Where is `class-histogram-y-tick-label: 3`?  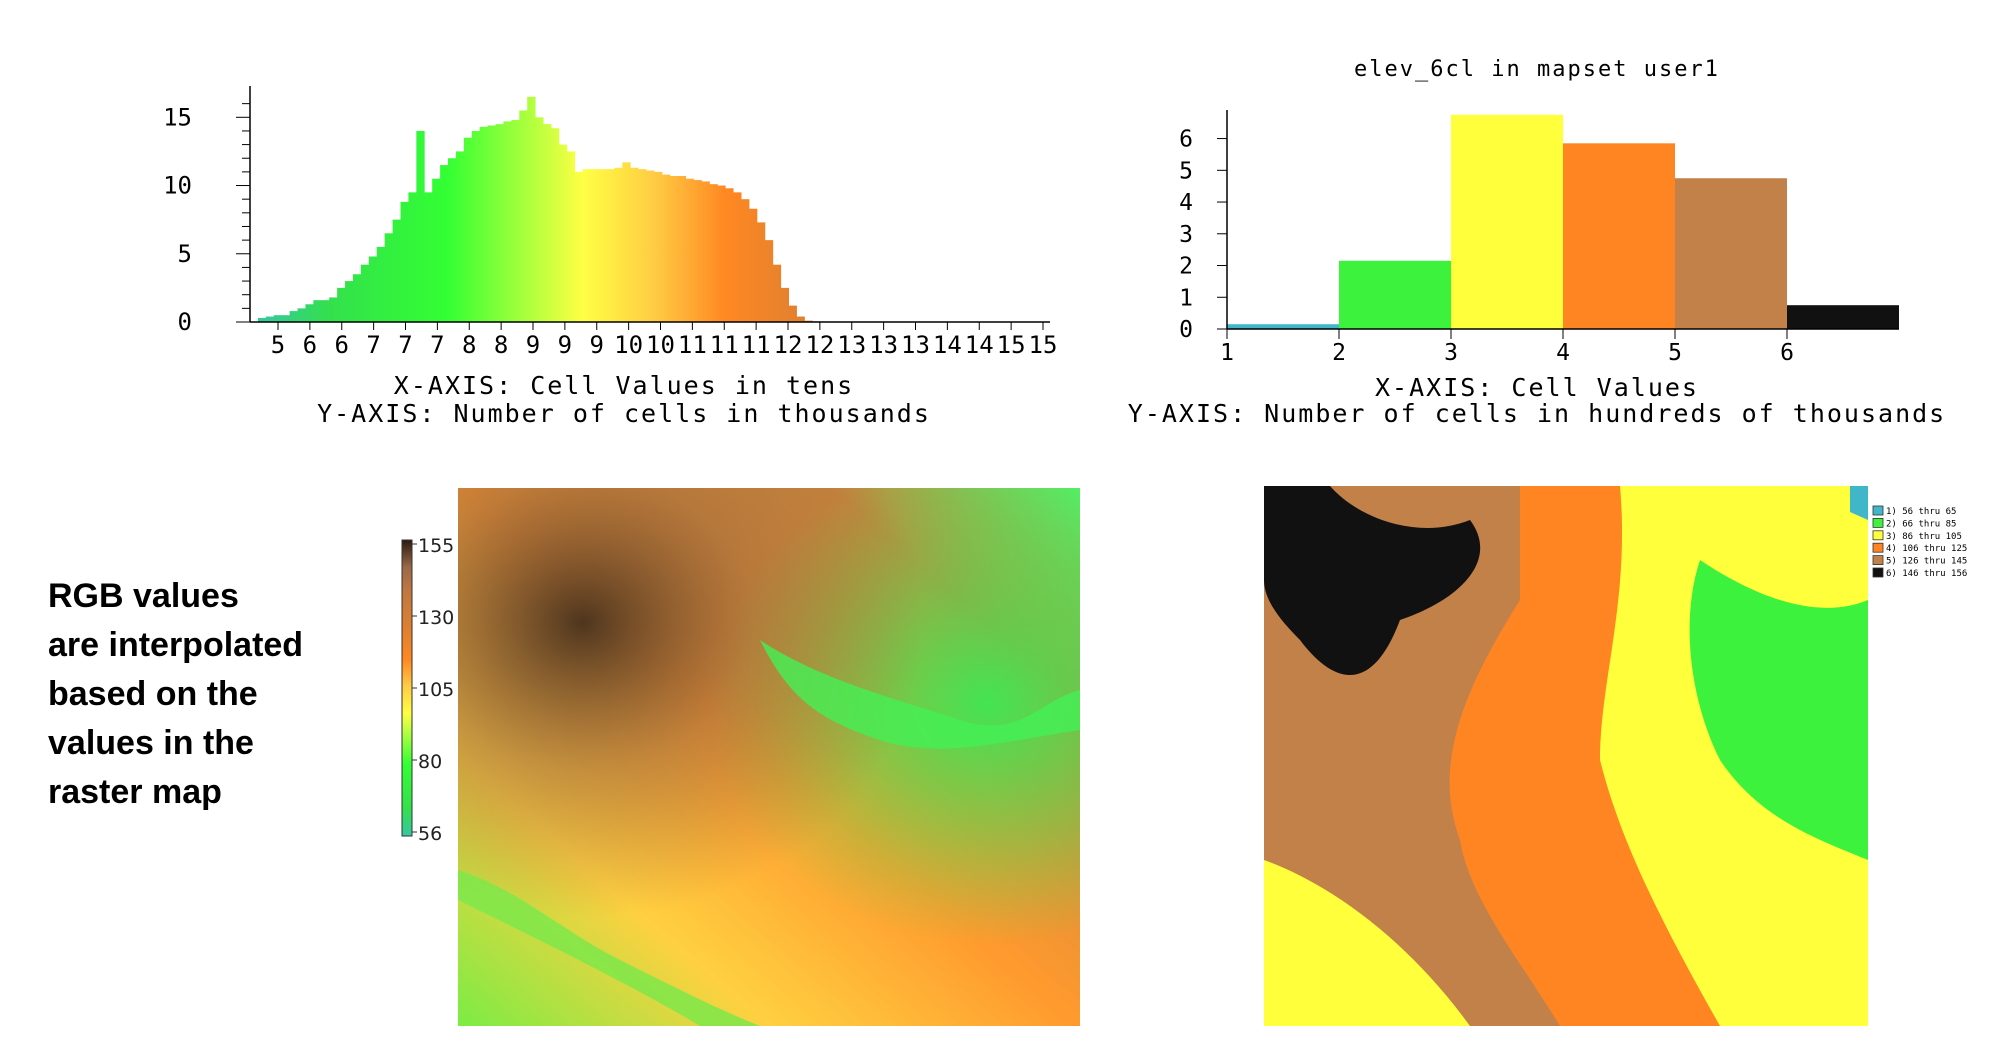
class-histogram-y-tick-label: 3 is located at coordinates (1186, 235).